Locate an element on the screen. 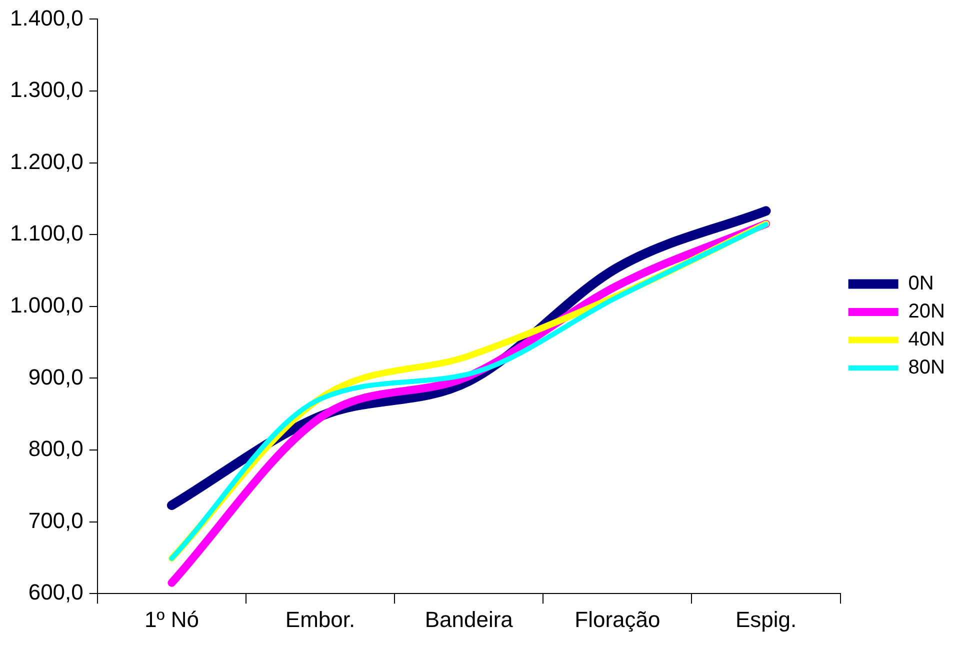  y-tick-label: 600,0 is located at coordinates (56, 592).